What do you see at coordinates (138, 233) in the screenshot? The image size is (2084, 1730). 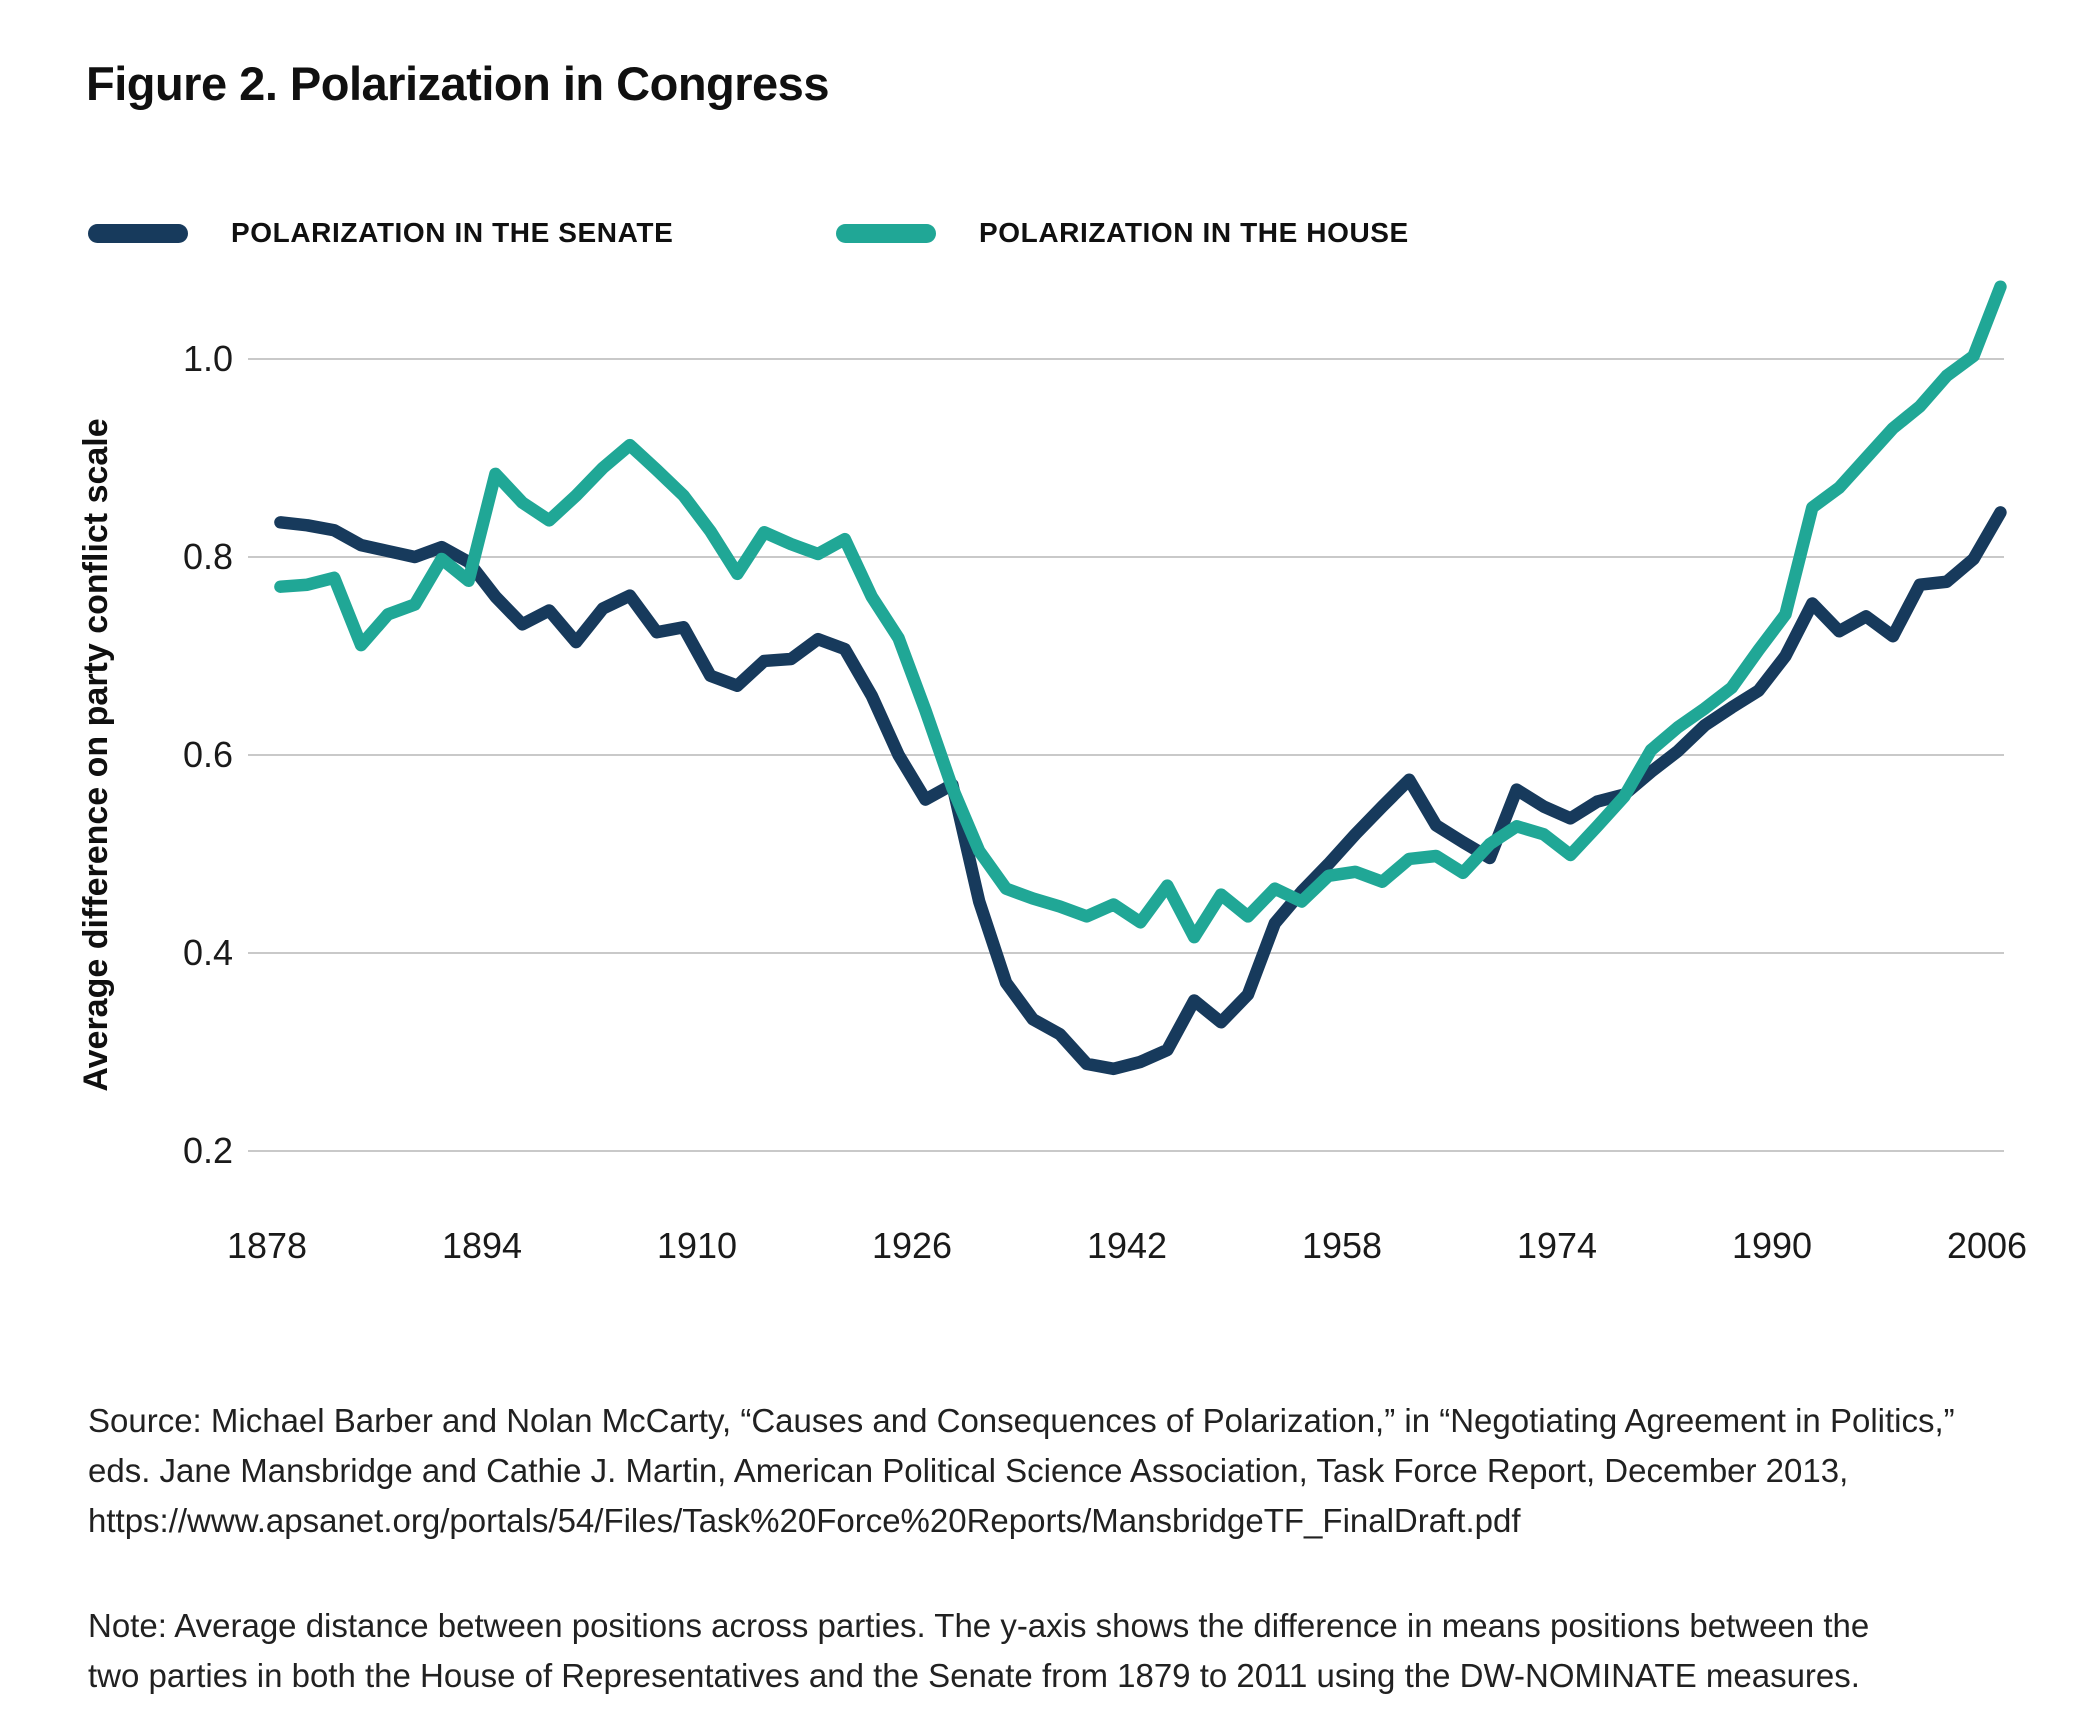 I see `senate-line-swatch-icon` at bounding box center [138, 233].